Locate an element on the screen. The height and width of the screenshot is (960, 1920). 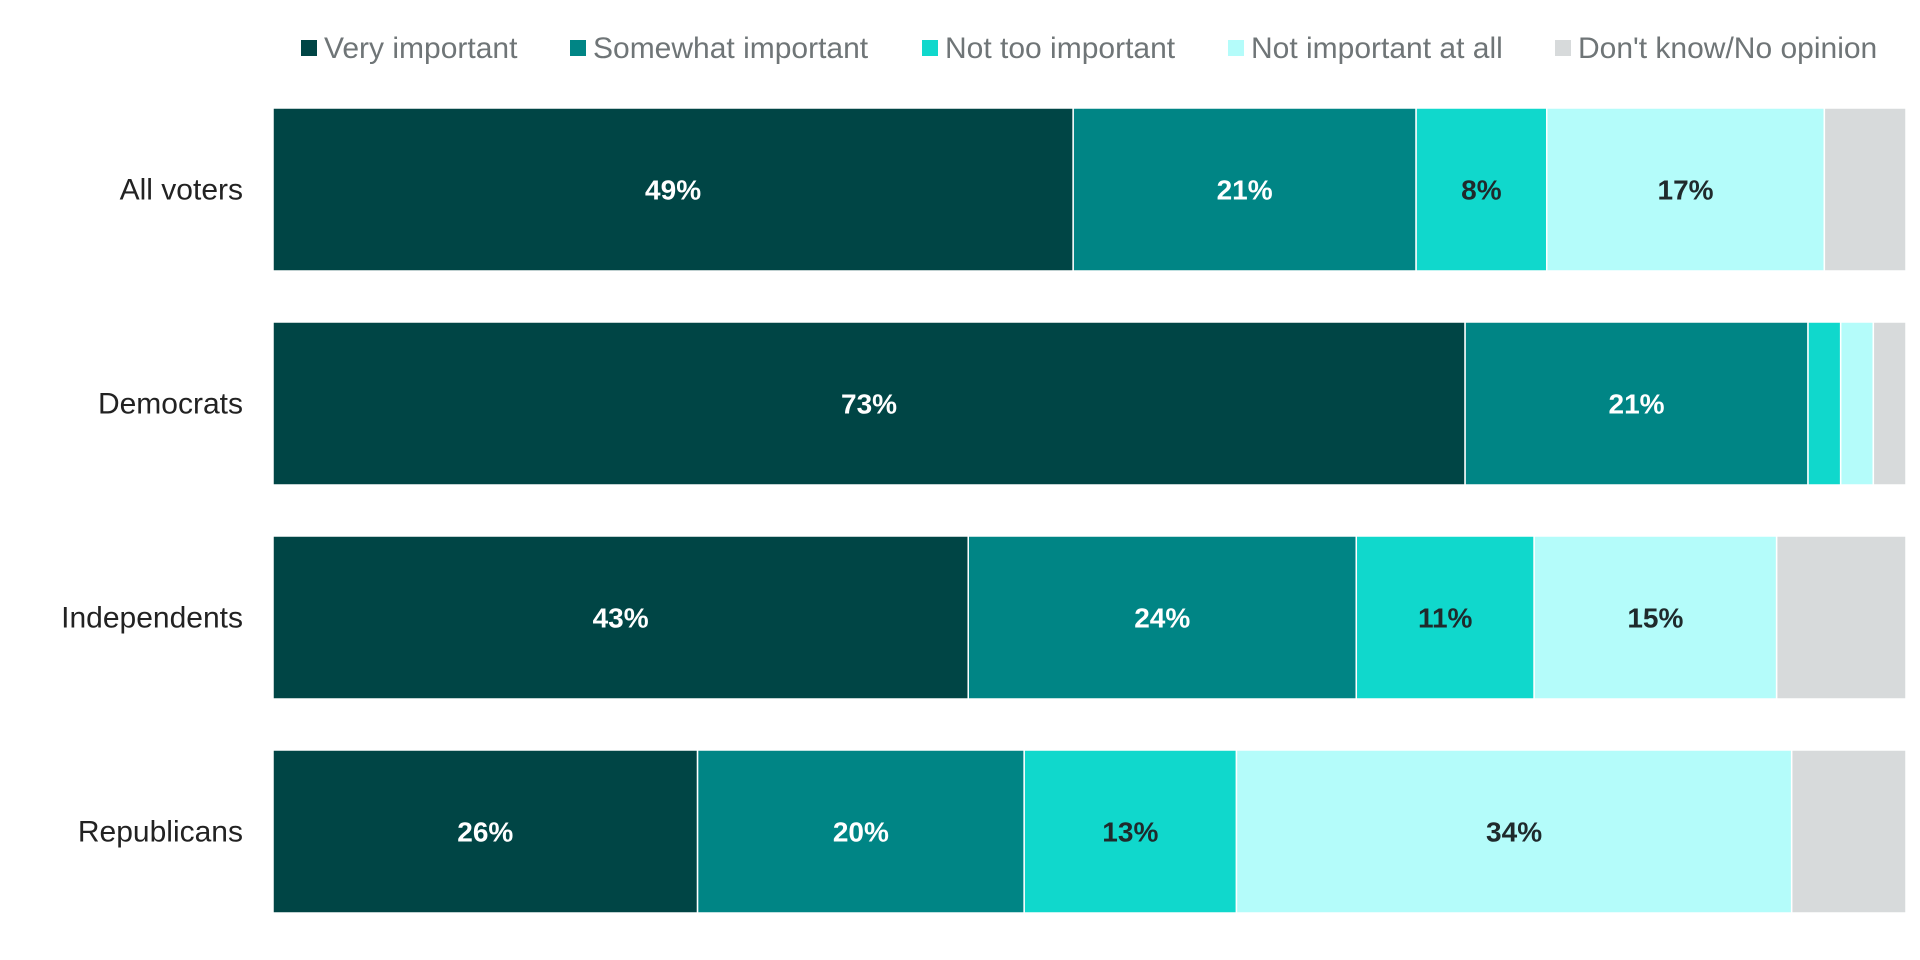
data-label: 17% is located at coordinates (1686, 190).